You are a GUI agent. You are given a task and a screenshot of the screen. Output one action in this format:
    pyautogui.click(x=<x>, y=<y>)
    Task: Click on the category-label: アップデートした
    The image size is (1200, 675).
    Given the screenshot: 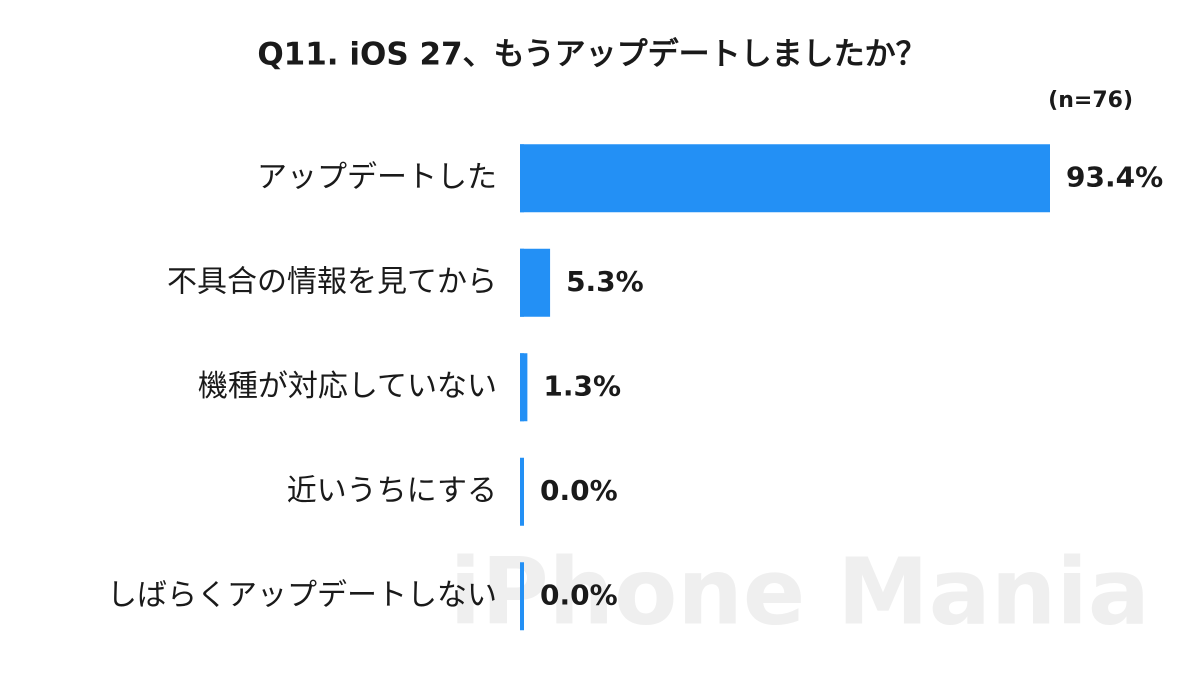 What is the action you would take?
    pyautogui.click(x=377, y=177)
    